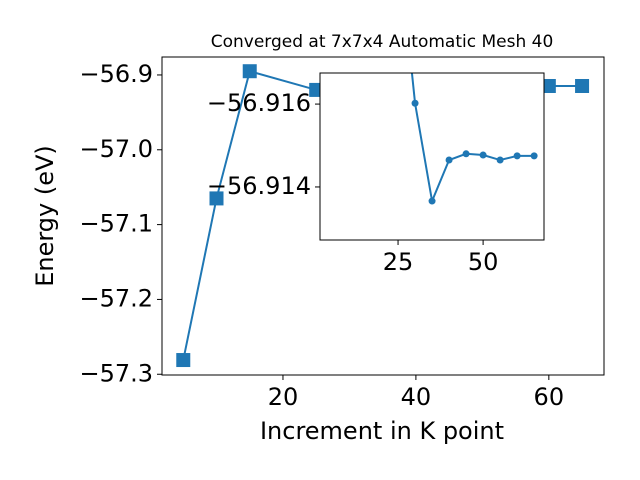 The image size is (640, 480). Describe the element at coordinates (116, 149) in the screenshot. I see `y-tick-label: −57.0` at that location.